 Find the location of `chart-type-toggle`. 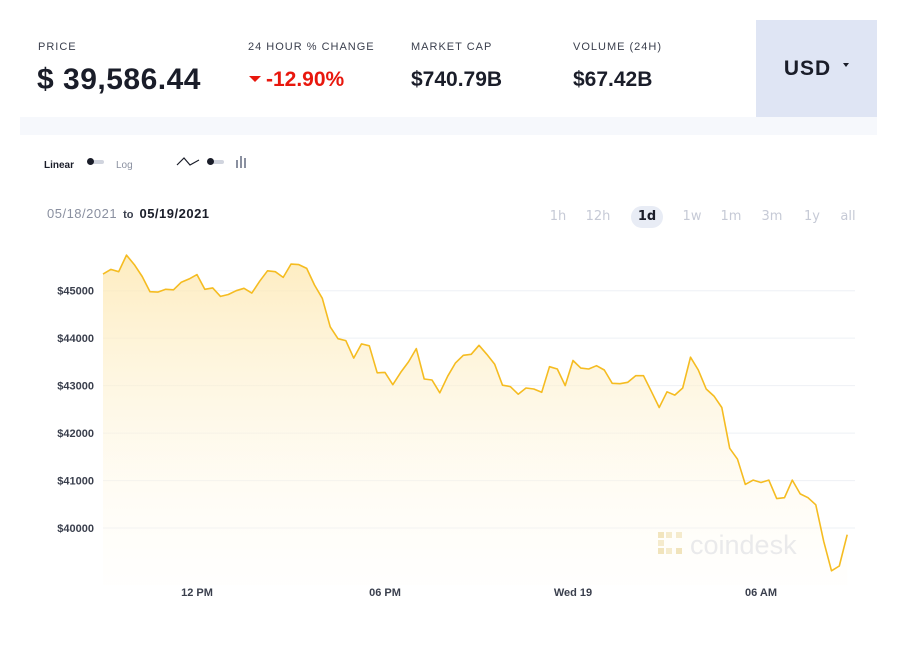

chart-type-toggle is located at coordinates (215, 161).